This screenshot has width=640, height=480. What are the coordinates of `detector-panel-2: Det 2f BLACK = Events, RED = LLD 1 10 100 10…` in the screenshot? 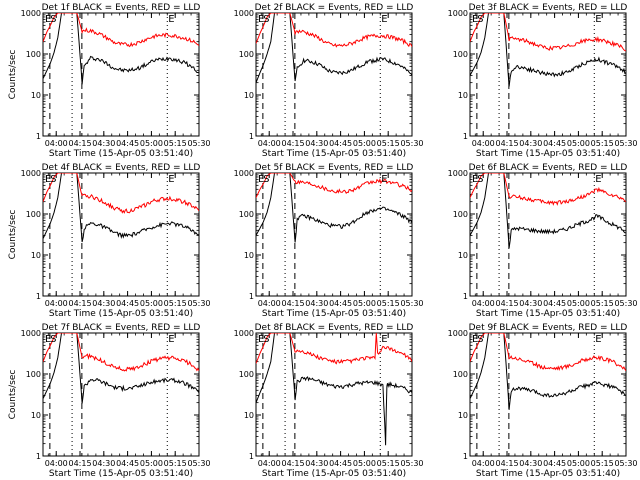 It's located at (329, 81).